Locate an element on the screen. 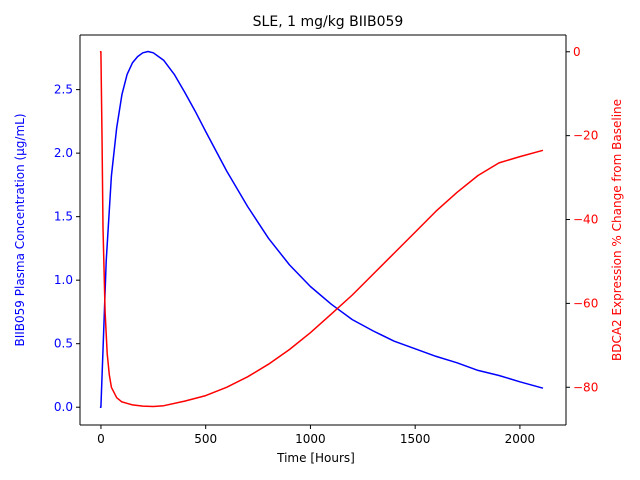  x-axis-ticks: 0 500 1000 1500 2000 is located at coordinates (316, 435).